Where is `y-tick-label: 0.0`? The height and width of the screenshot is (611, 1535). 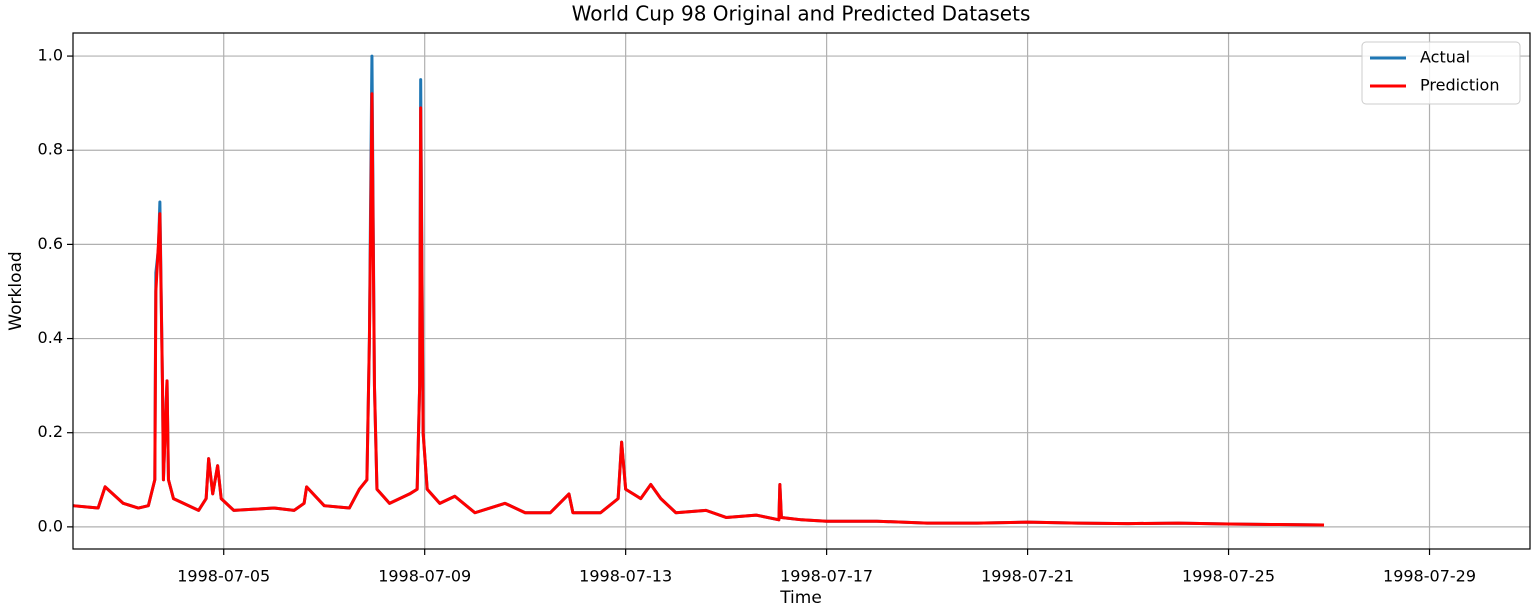 y-tick-label: 0.0 is located at coordinates (50, 525).